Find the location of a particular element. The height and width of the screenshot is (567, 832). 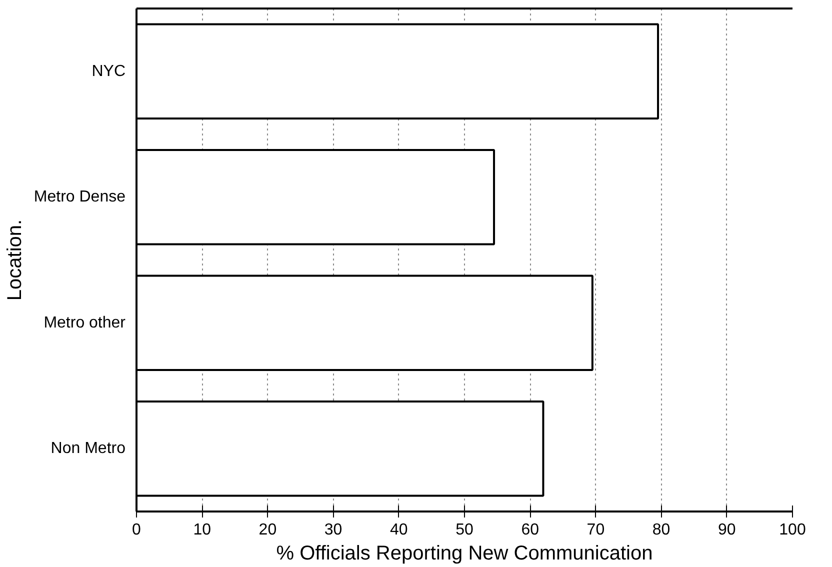

x-tick-label: 90 is located at coordinates (727, 530).